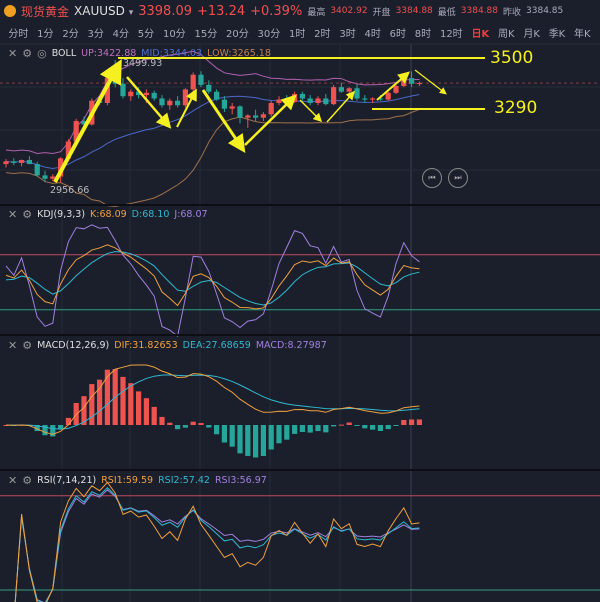  I want to click on timeframe-tab: 3分, so click(95, 34).